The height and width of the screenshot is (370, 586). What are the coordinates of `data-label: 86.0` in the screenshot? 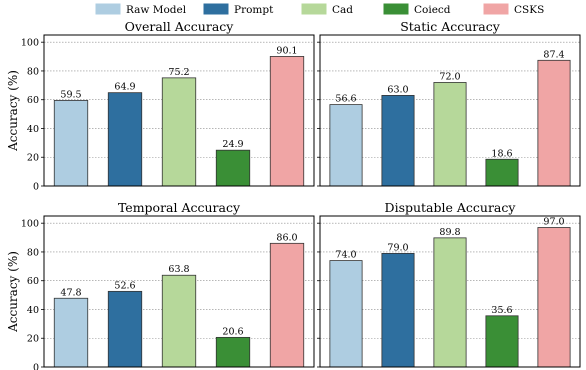 It's located at (286, 237).